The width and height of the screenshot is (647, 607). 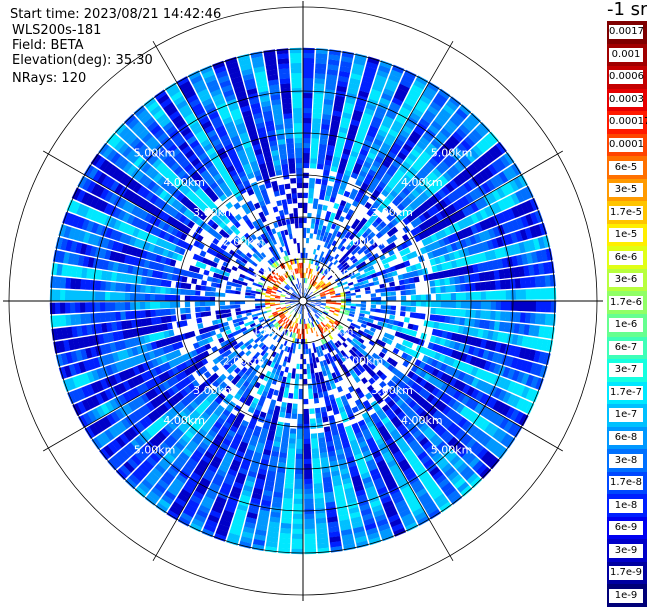 What do you see at coordinates (626, 32) in the screenshot?
I see `colorbar-tick-label: 0.0017` at bounding box center [626, 32].